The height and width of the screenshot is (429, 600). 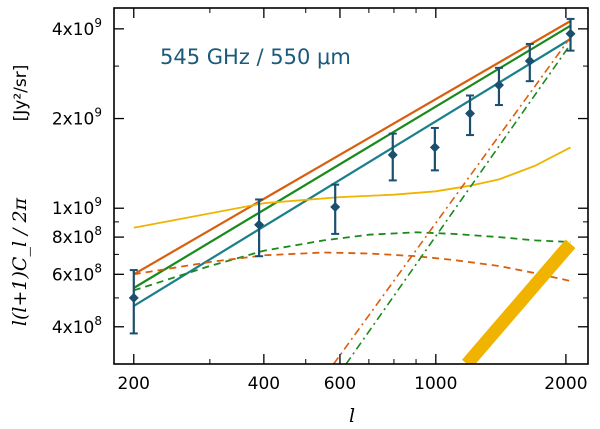 What do you see at coordinates (565, 384) in the screenshot?
I see `x-tick-label: 2000` at bounding box center [565, 384].